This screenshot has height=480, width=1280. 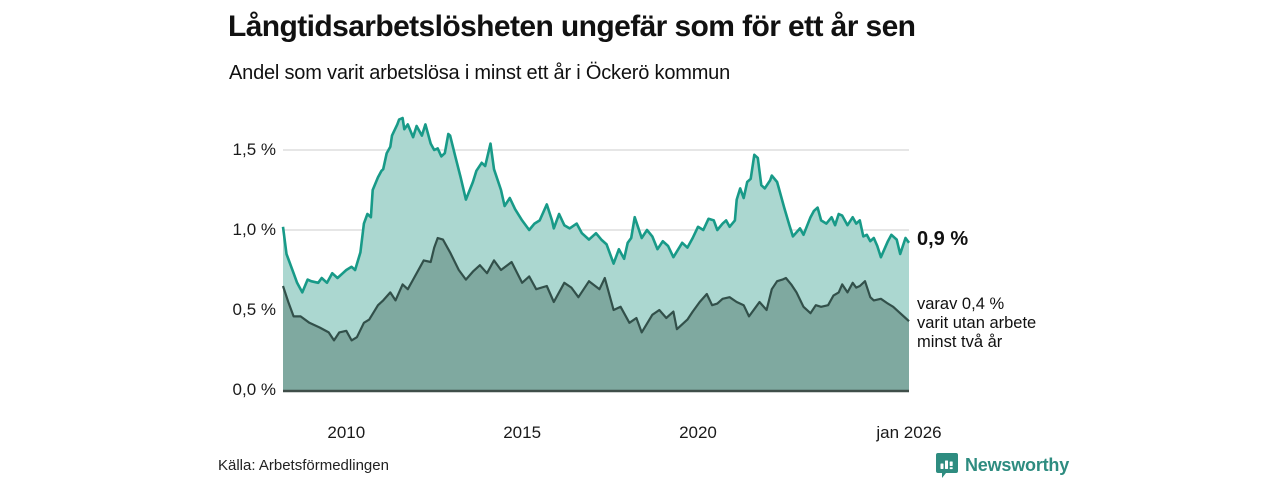 I want to click on newsworthy-brand: Newsworthy, so click(x=1002, y=465).